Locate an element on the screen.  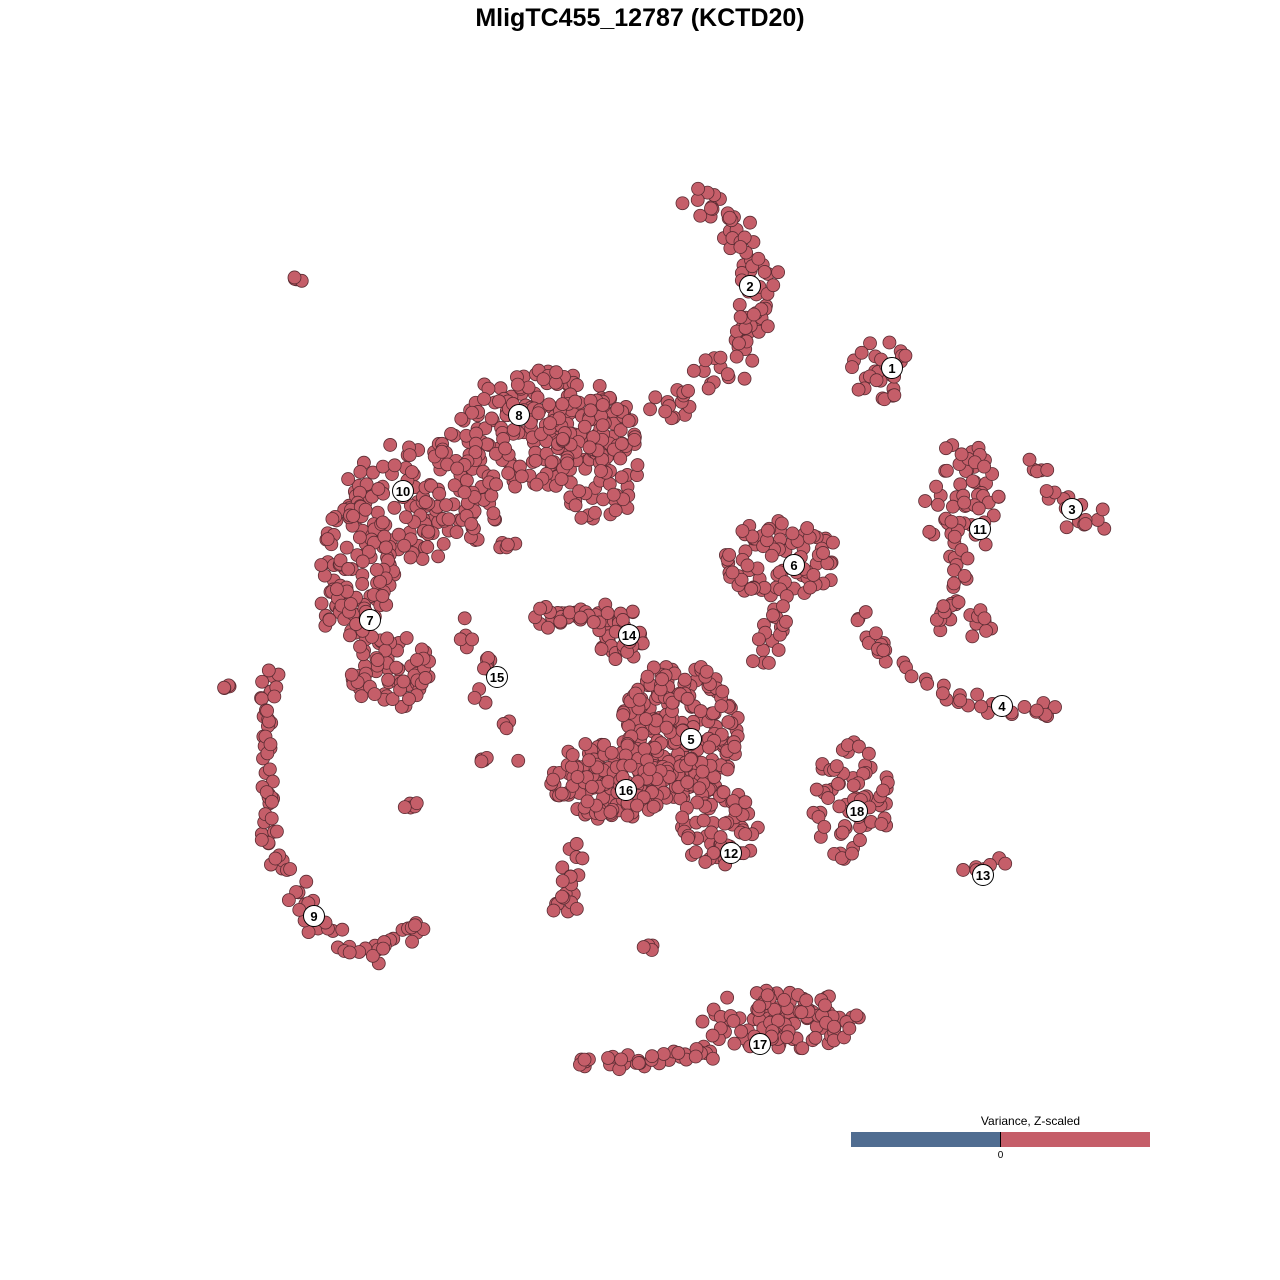
cluster-label-5: 5 is located at coordinates (691, 739).